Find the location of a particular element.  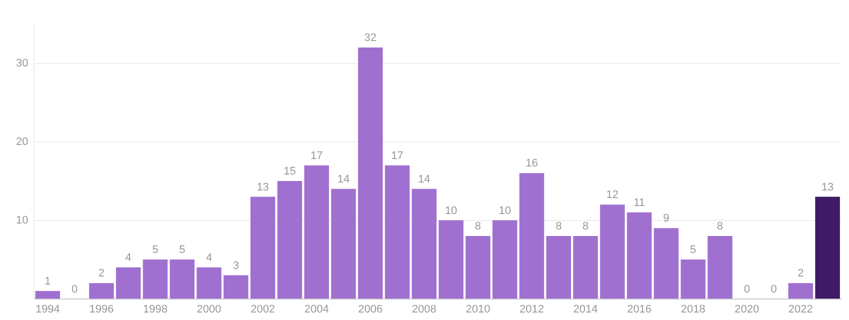

x-tick-label: 2004 is located at coordinates (316, 309).